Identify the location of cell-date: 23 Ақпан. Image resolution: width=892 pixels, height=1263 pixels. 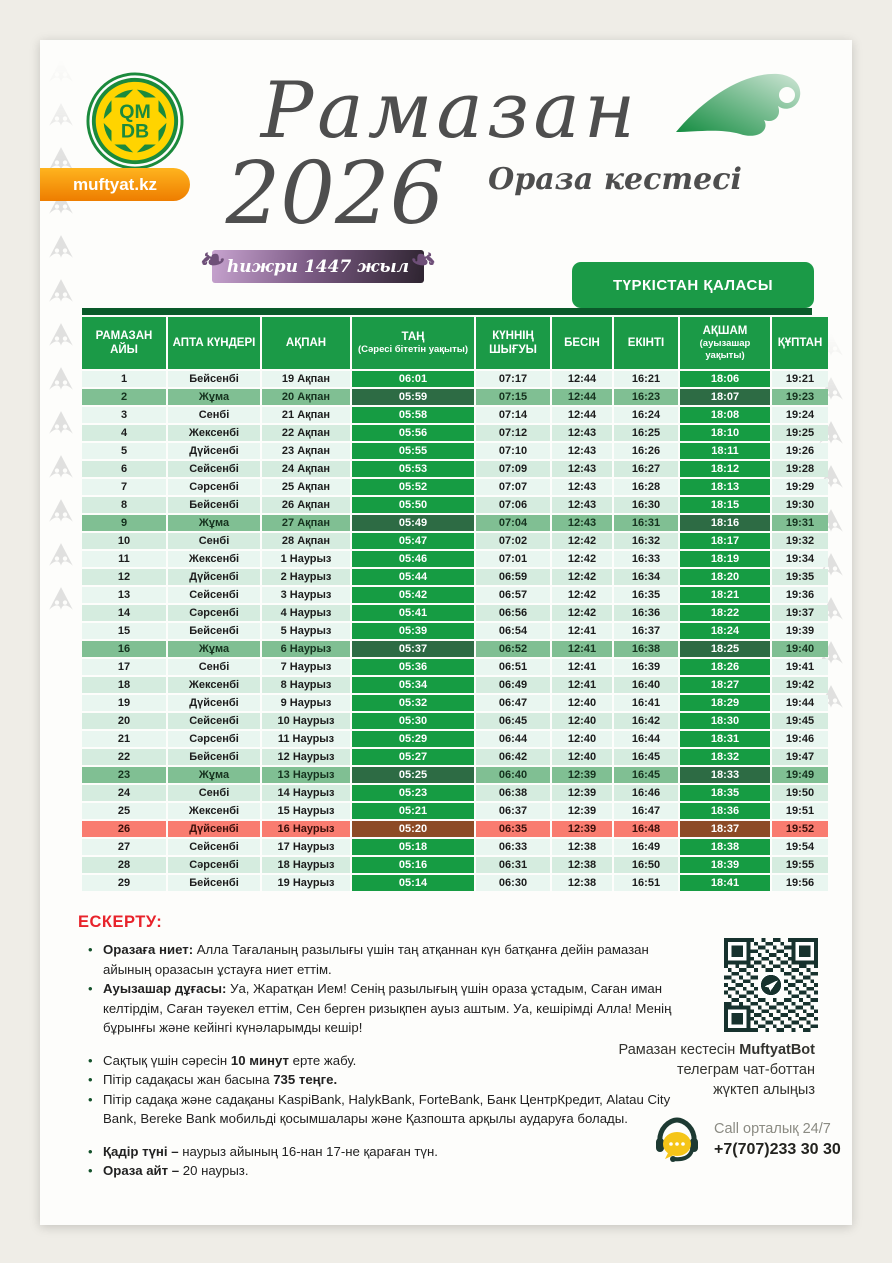
(306, 451).